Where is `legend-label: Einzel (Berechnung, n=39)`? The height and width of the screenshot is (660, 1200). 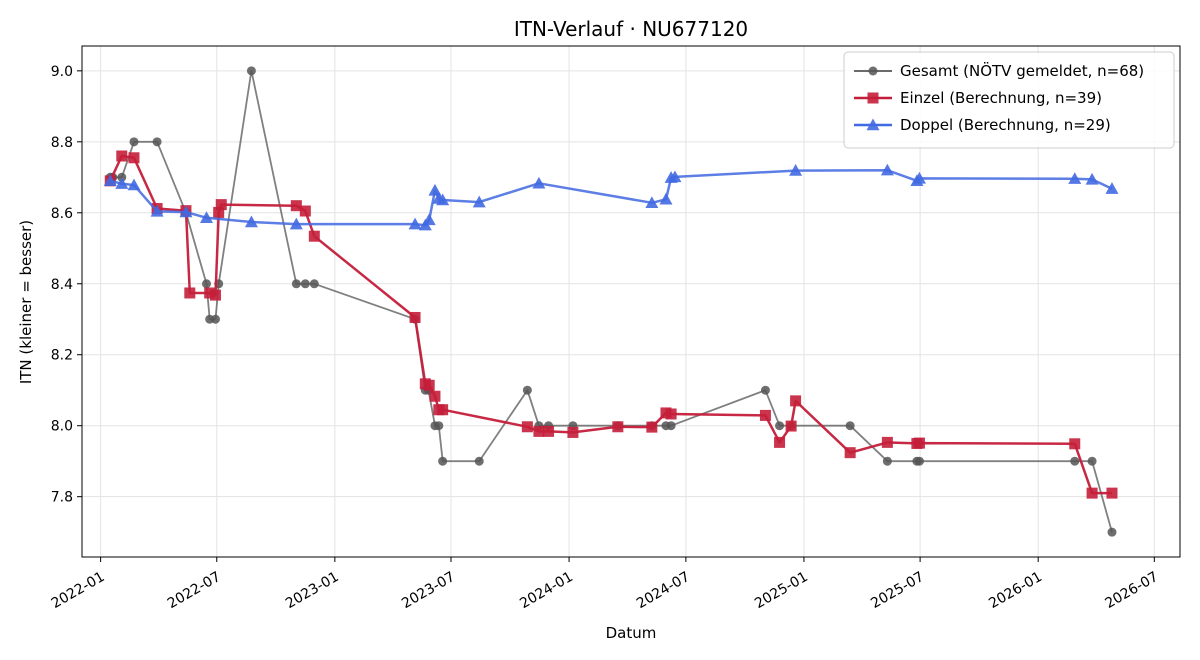 legend-label: Einzel (Berechnung, n=39) is located at coordinates (1001, 98).